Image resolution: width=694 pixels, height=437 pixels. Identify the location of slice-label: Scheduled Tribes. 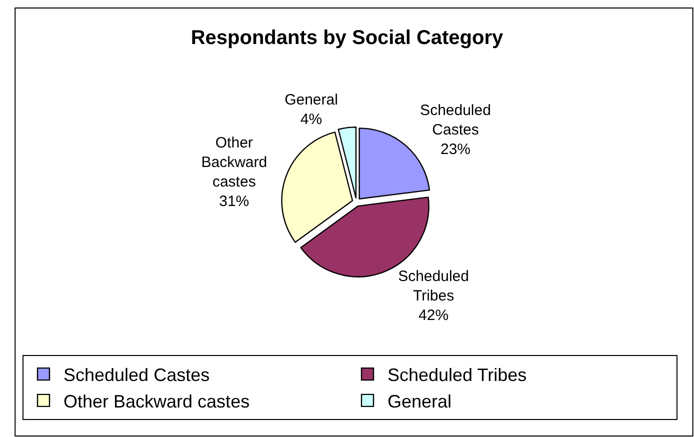
(433, 286).